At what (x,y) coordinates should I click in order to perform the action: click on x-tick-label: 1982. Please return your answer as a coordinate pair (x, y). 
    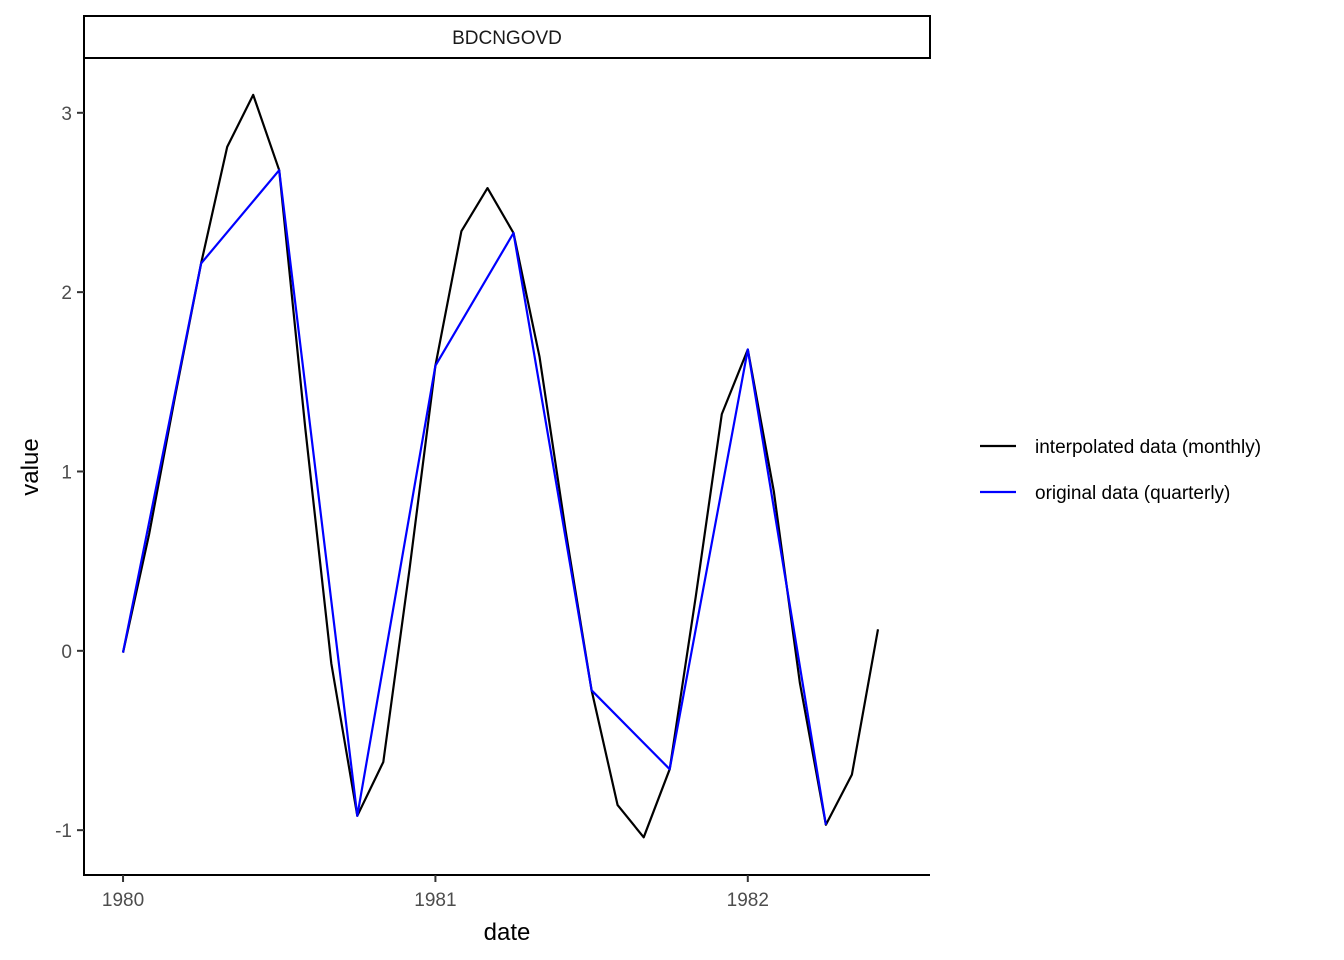
    Looking at the image, I should click on (748, 900).